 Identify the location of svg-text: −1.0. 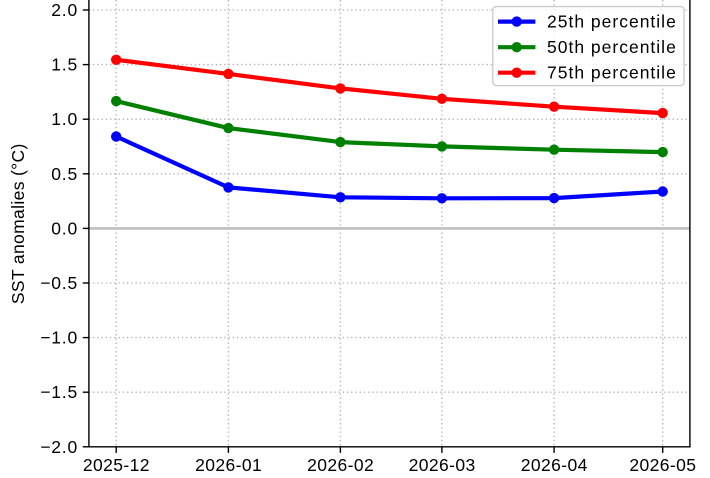
(59, 338).